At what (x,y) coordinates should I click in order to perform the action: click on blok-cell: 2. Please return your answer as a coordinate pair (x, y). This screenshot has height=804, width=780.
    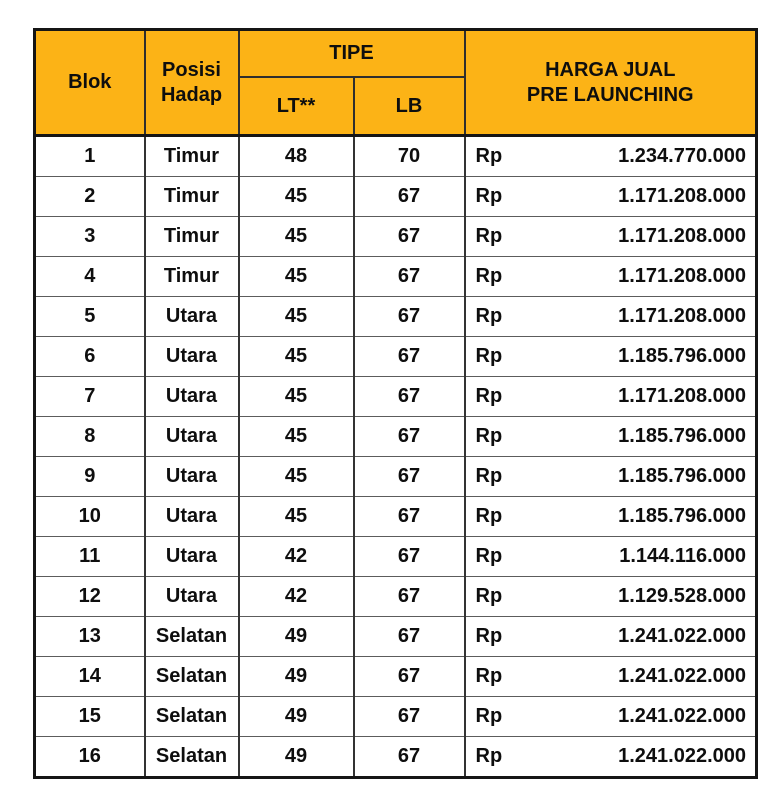
    Looking at the image, I should click on (89, 196).